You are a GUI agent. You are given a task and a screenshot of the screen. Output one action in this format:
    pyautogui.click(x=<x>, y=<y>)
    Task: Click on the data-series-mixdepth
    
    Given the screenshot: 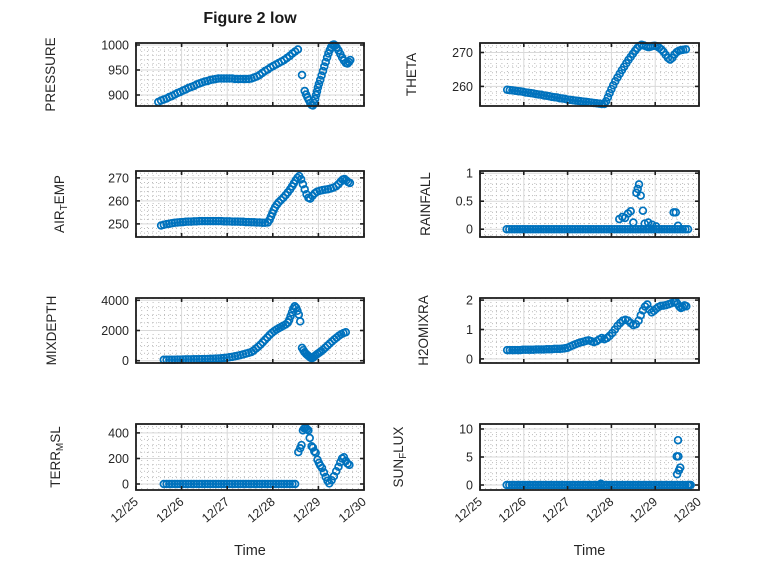 What is the action you would take?
    pyautogui.click(x=255, y=333)
    